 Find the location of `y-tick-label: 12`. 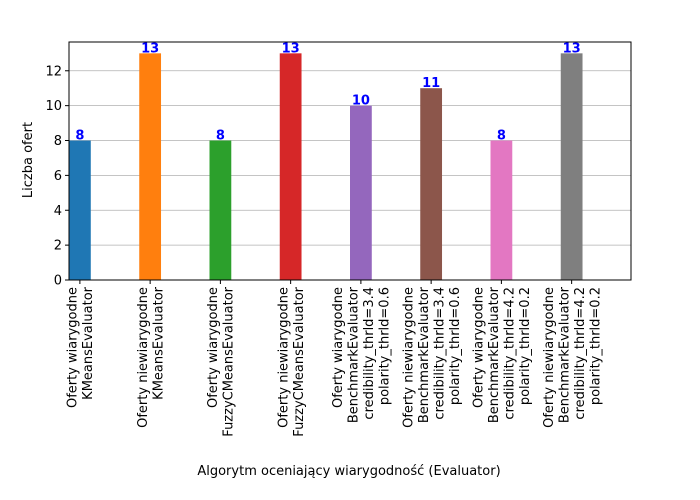

y-tick-label: 12 is located at coordinates (53, 71).